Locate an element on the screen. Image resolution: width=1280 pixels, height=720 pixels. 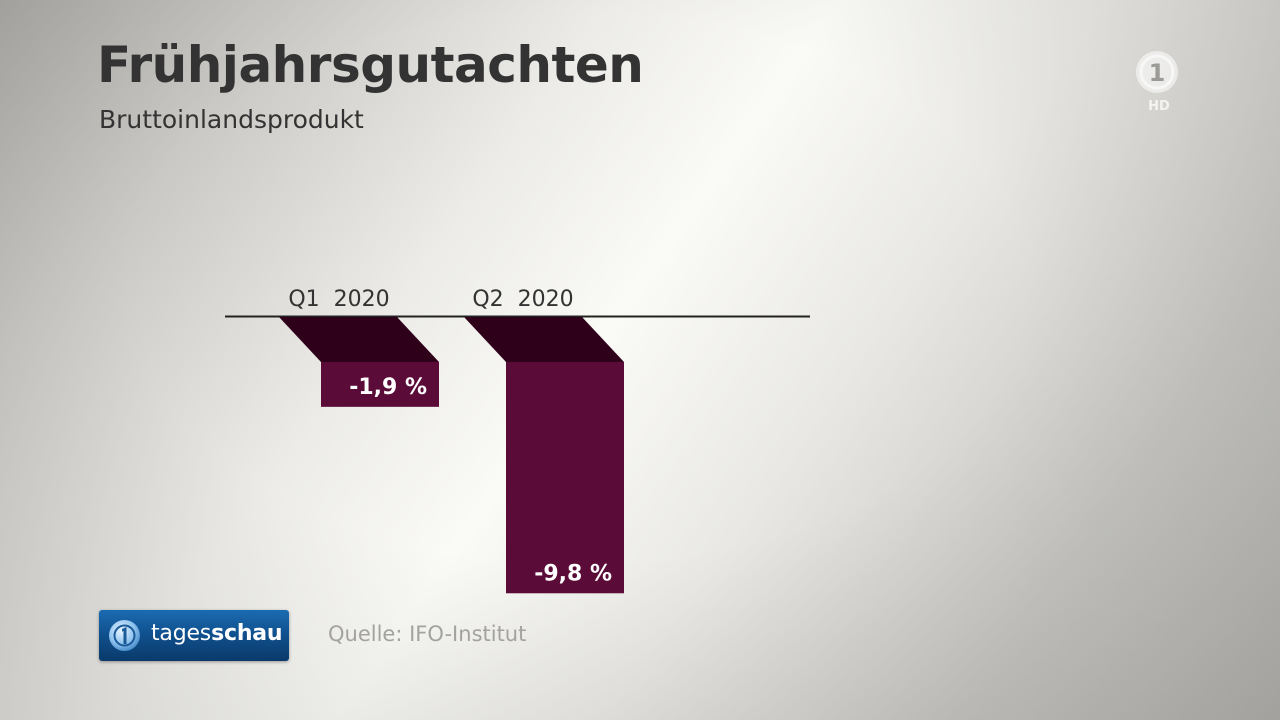
ard-hd-logo-icon: 1 HD is located at coordinates (1157, 82).